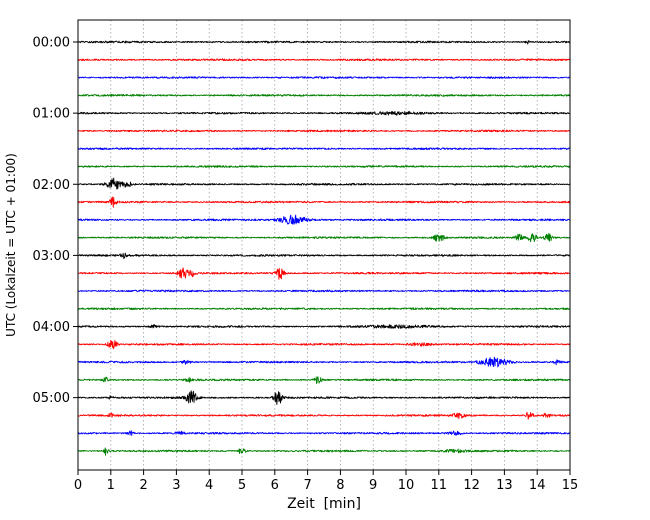  I want to click on x-tick-label: 2, so click(143, 485).